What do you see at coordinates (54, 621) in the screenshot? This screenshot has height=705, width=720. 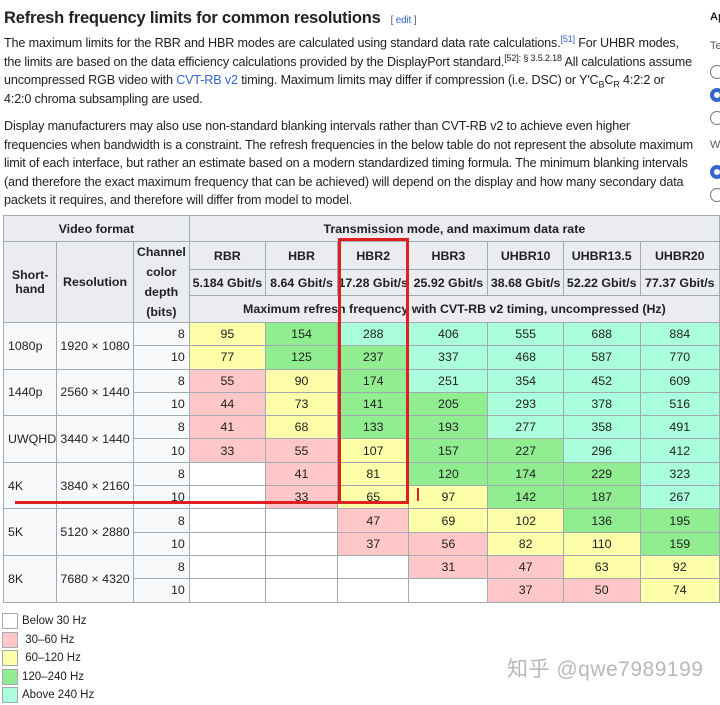 I see `legend-label: Below 30 Hz` at bounding box center [54, 621].